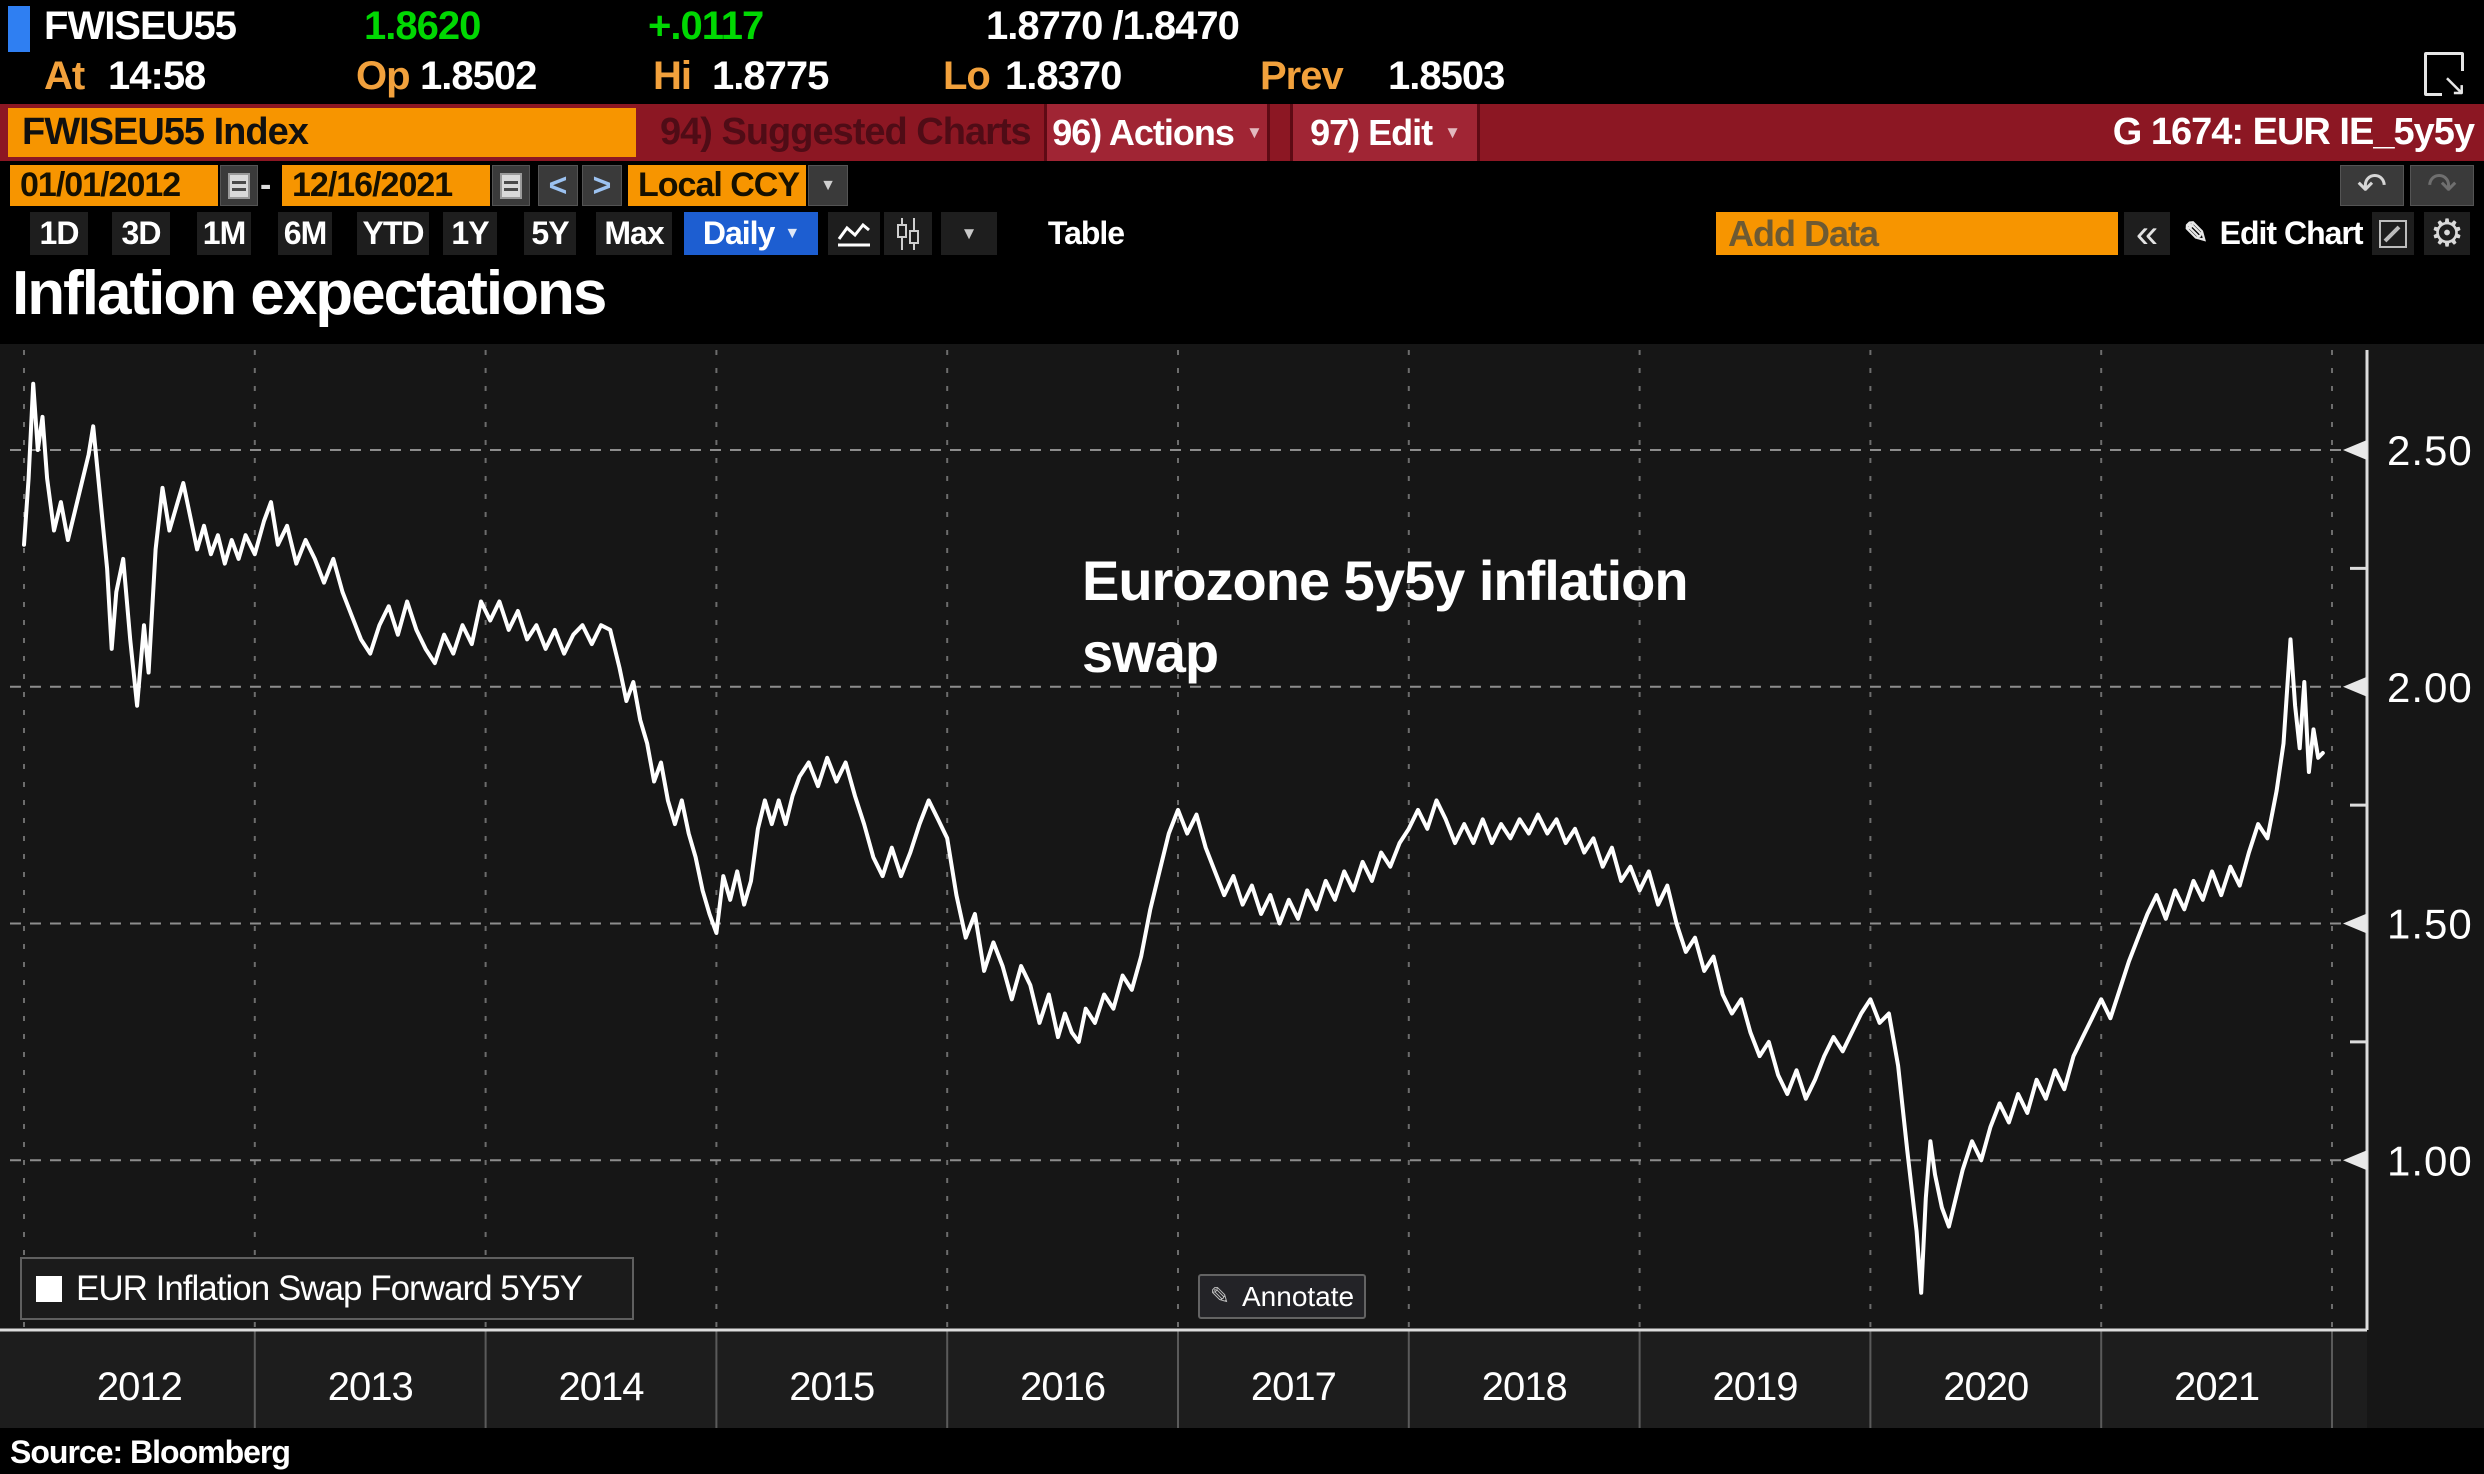  I want to click on collapse-panel-button: «, so click(2147, 233).